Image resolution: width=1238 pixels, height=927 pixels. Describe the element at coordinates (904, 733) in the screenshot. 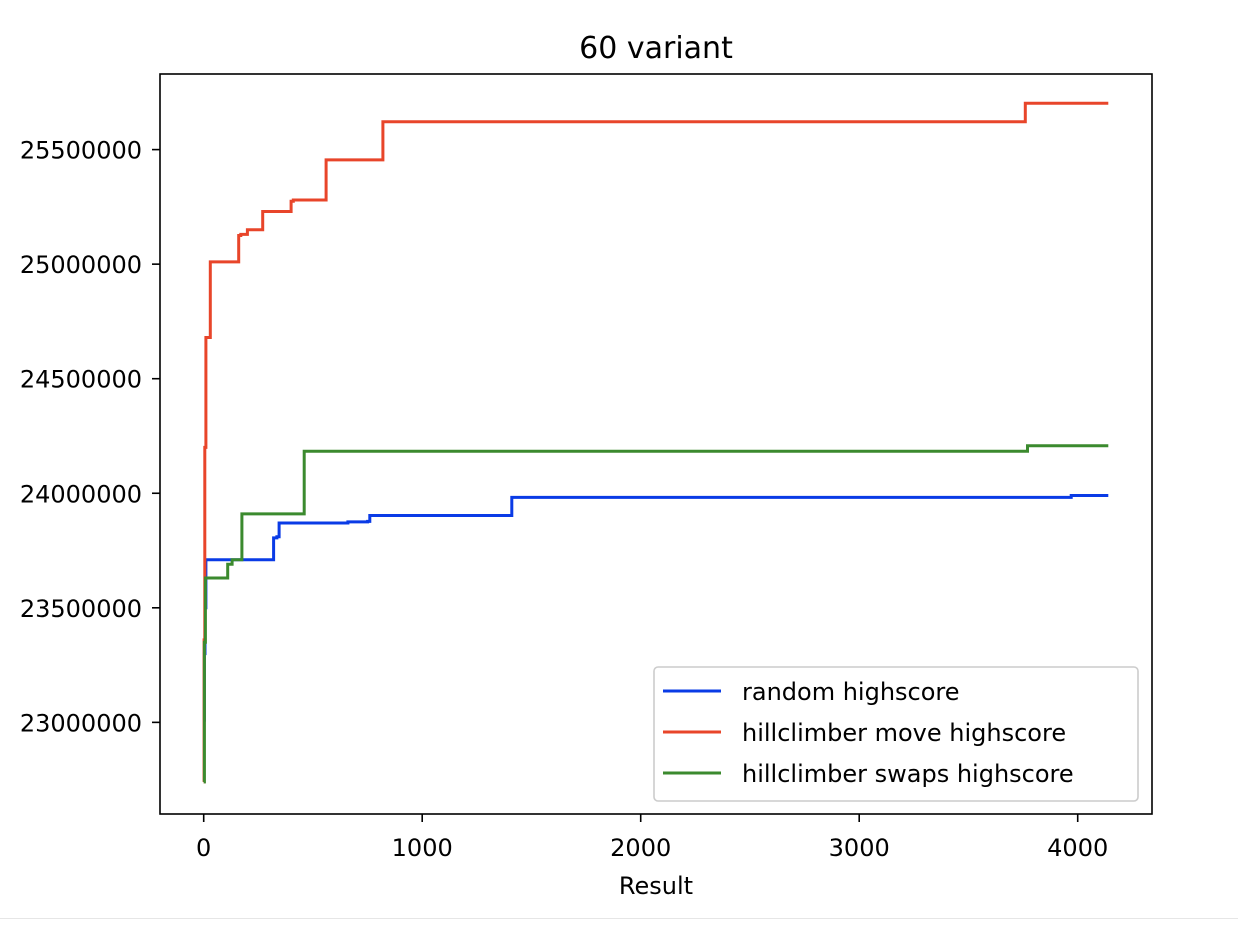

I see `legend-label-2: hillclimber move highscore` at that location.